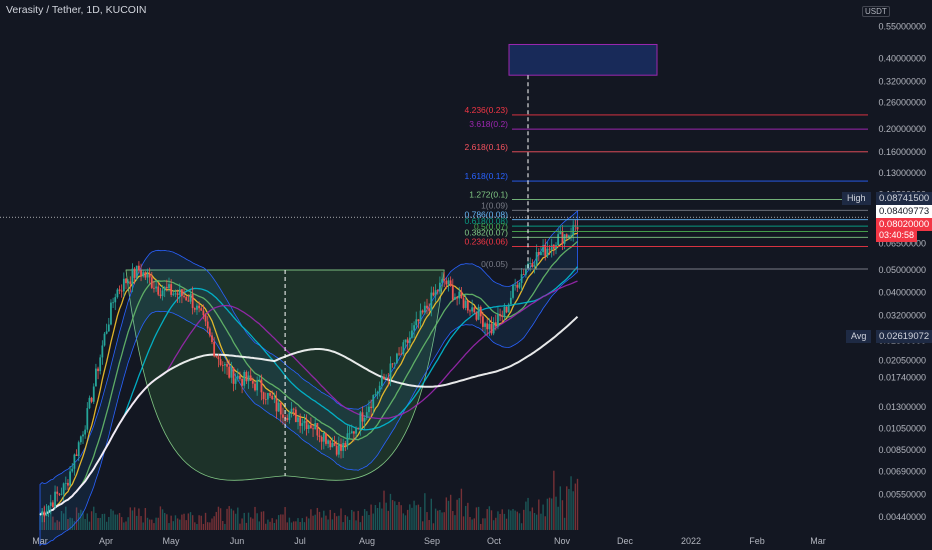 This screenshot has width=932, height=550. What do you see at coordinates (902, 517) in the screenshot?
I see `y-tick-label: 0.00440000` at bounding box center [902, 517].